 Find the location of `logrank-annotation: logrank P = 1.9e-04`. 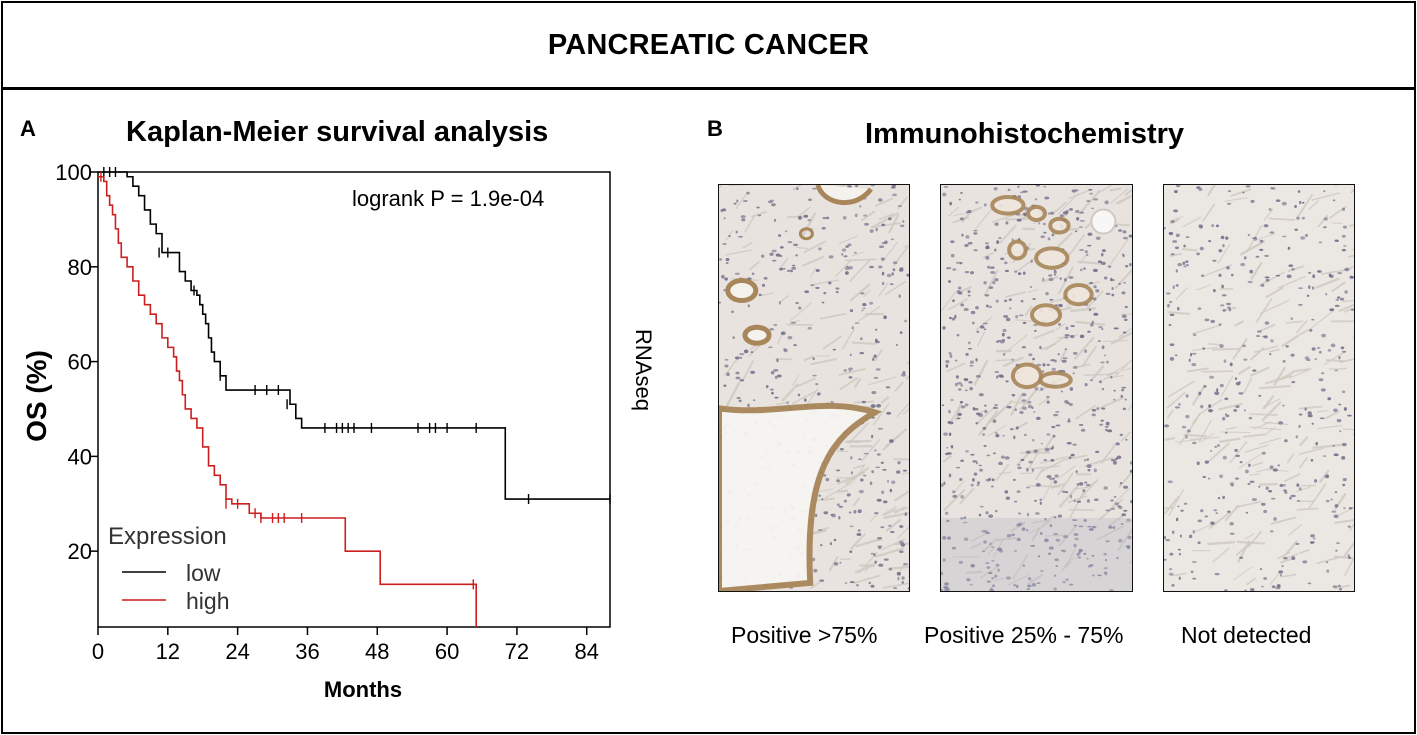

logrank-annotation: logrank P = 1.9e-04 is located at coordinates (448, 198).